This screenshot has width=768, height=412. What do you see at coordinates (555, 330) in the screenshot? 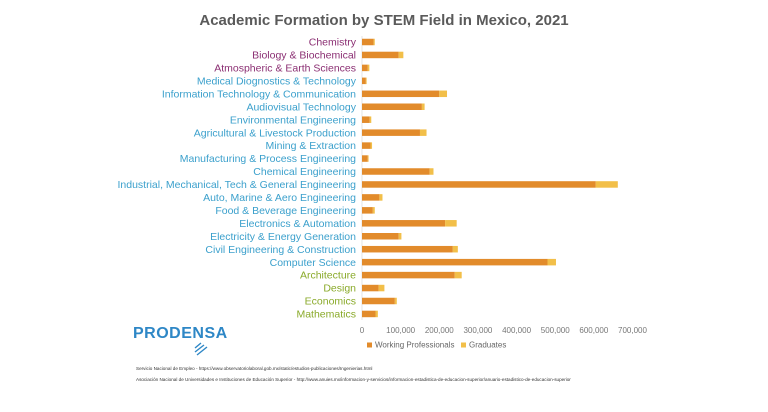
I see `x-tick-label: 500,000` at bounding box center [555, 330].